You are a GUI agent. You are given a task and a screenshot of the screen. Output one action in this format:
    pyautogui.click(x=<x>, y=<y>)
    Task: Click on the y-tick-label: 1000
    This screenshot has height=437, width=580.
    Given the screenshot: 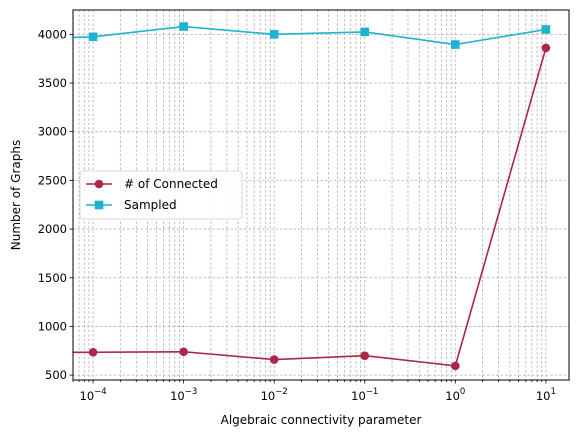 What is the action you would take?
    pyautogui.click(x=52, y=326)
    